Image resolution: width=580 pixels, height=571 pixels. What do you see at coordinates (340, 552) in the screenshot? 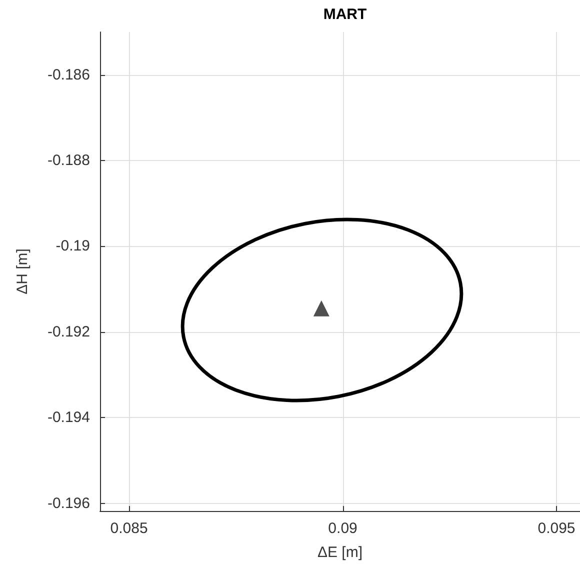
I see `x-axis-title: ΔE [m]` at bounding box center [340, 552].